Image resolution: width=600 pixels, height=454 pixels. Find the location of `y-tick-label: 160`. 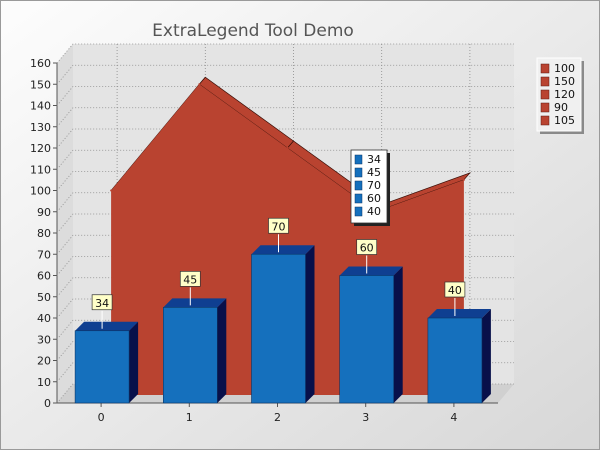

y-tick-label: 160 is located at coordinates (40, 63).